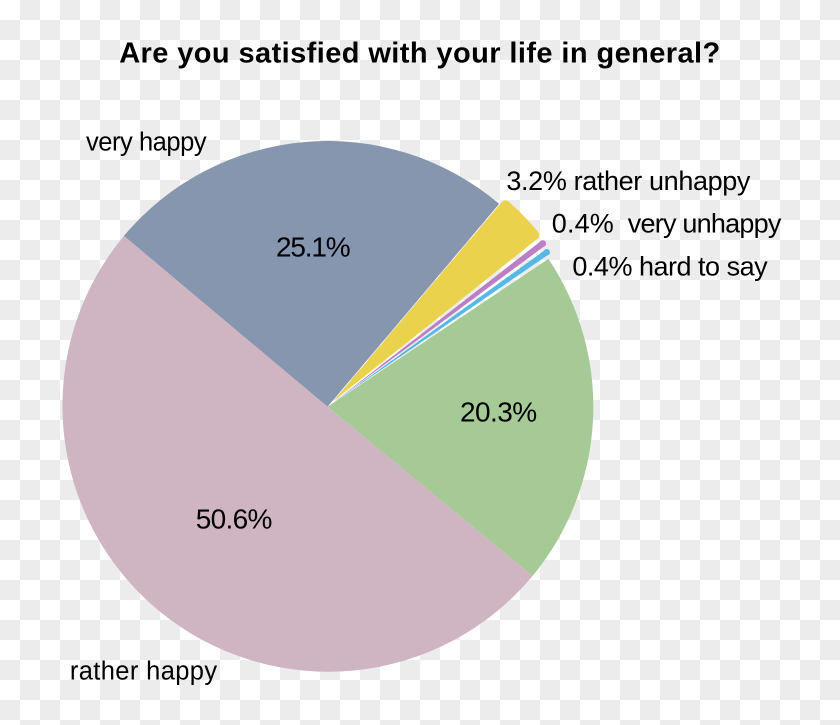 This screenshot has height=725, width=840. Describe the element at coordinates (583, 223) in the screenshot. I see `svg-text: 0.4%` at that location.